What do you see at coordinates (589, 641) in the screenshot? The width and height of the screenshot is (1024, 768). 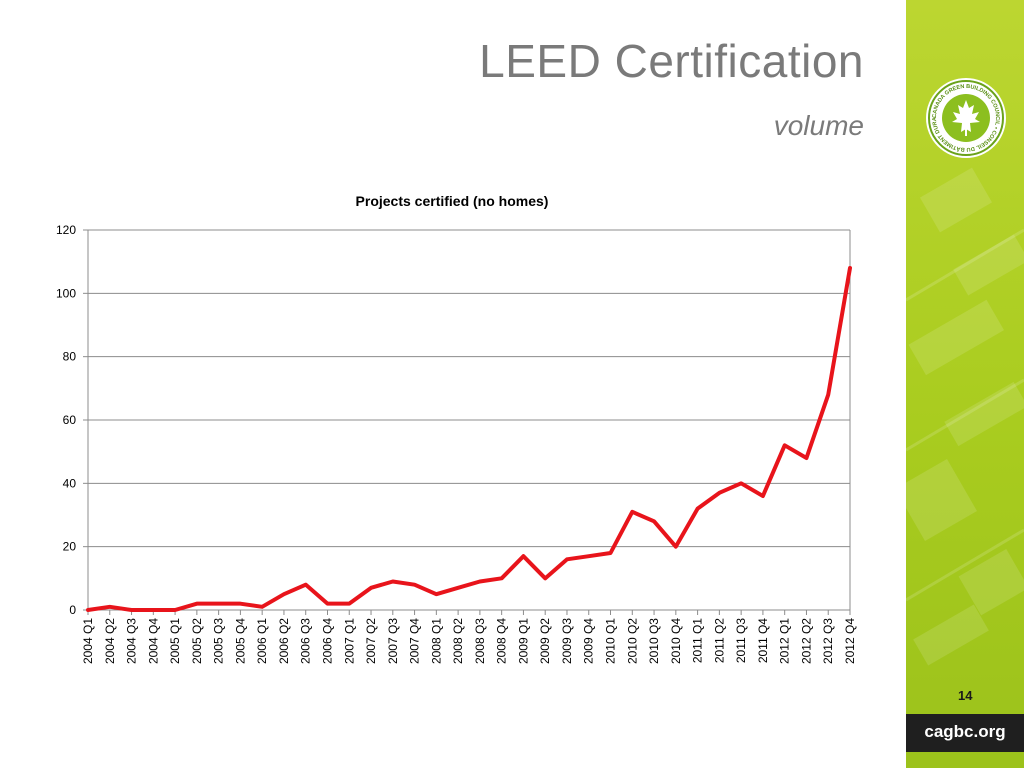 I see `x-tick-label: 2009 Q4` at bounding box center [589, 641].